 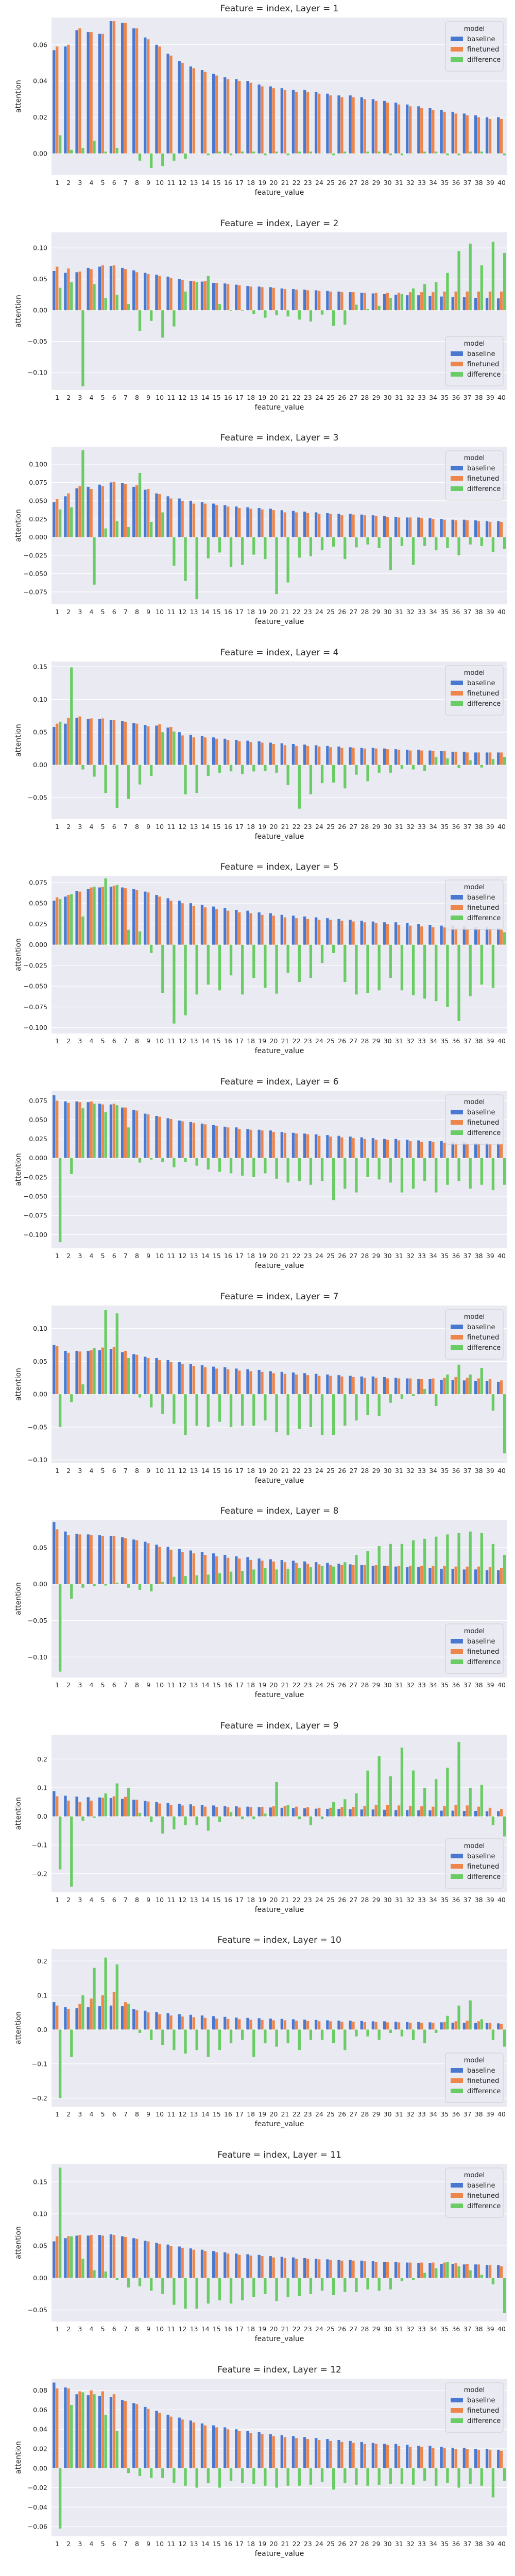 What do you see at coordinates (91, 183) in the screenshot?
I see `x-tick-label: 4` at bounding box center [91, 183].